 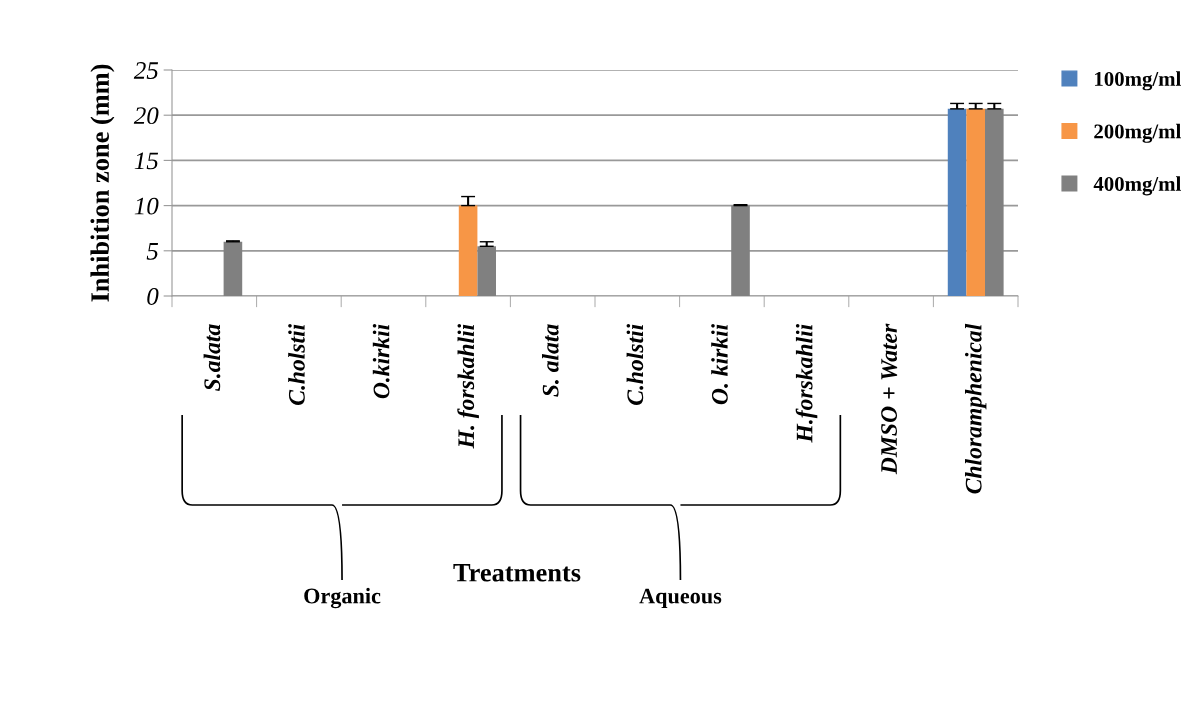 What do you see at coordinates (1137, 186) in the screenshot?
I see `legend-label: 400mg/ml` at bounding box center [1137, 186].